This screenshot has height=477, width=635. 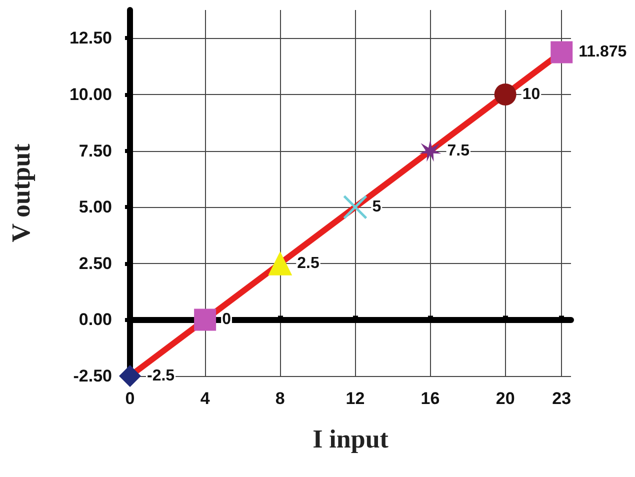 I want to click on y-tick-label: 12.50, so click(x=90, y=38).